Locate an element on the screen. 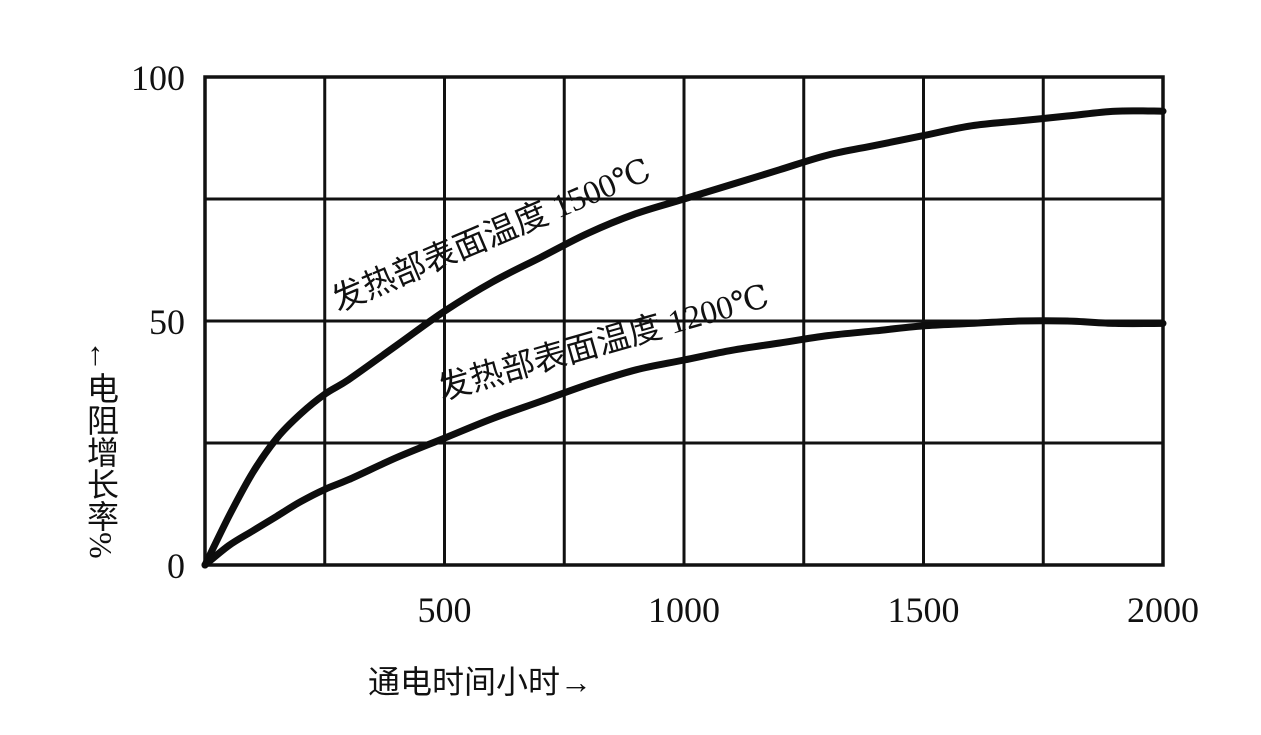  x-tick-label: 1500 is located at coordinates (924, 610).